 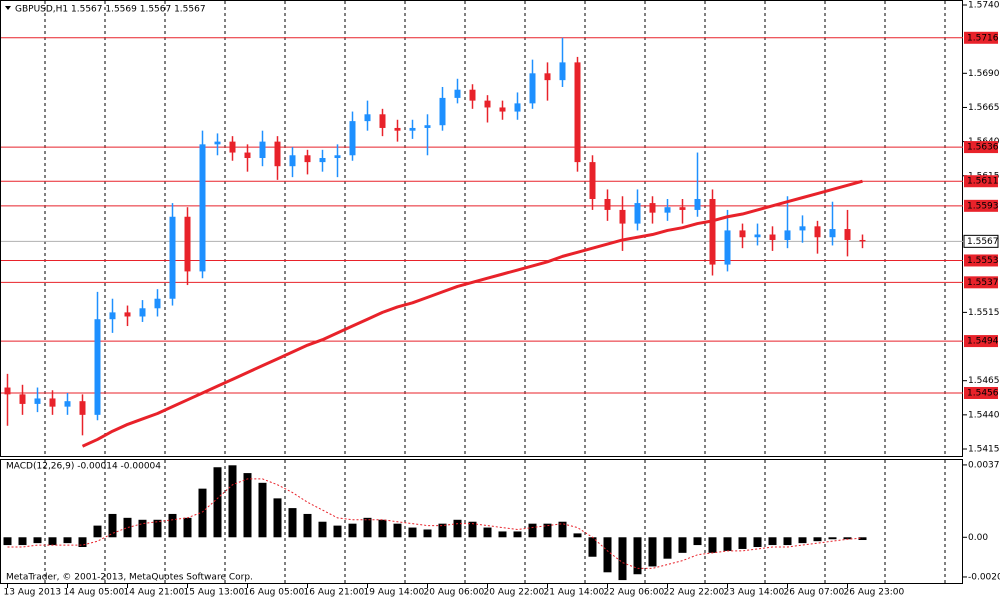 What do you see at coordinates (214, 593) in the screenshot?
I see `x-tick-label: 15 Aug 13:00` at bounding box center [214, 593].